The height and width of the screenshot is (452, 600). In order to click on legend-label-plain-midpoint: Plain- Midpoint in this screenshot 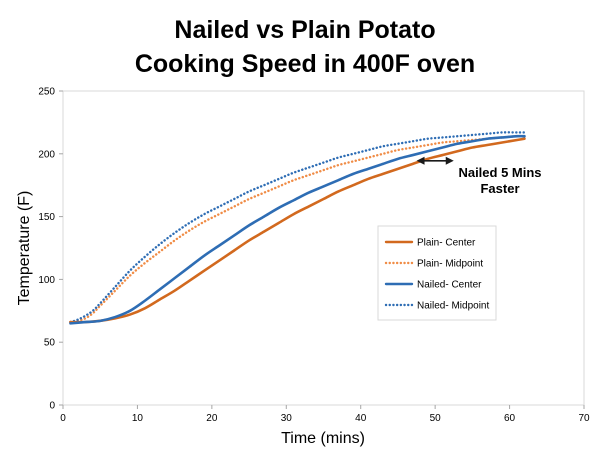, I will do `click(450, 264)`.